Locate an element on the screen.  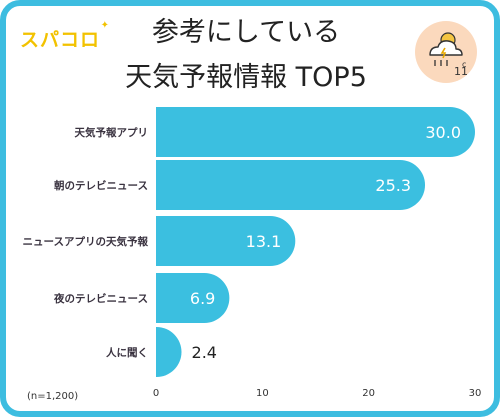
title-line-2: 天気予報情報 TOP5 is located at coordinates (246, 77).